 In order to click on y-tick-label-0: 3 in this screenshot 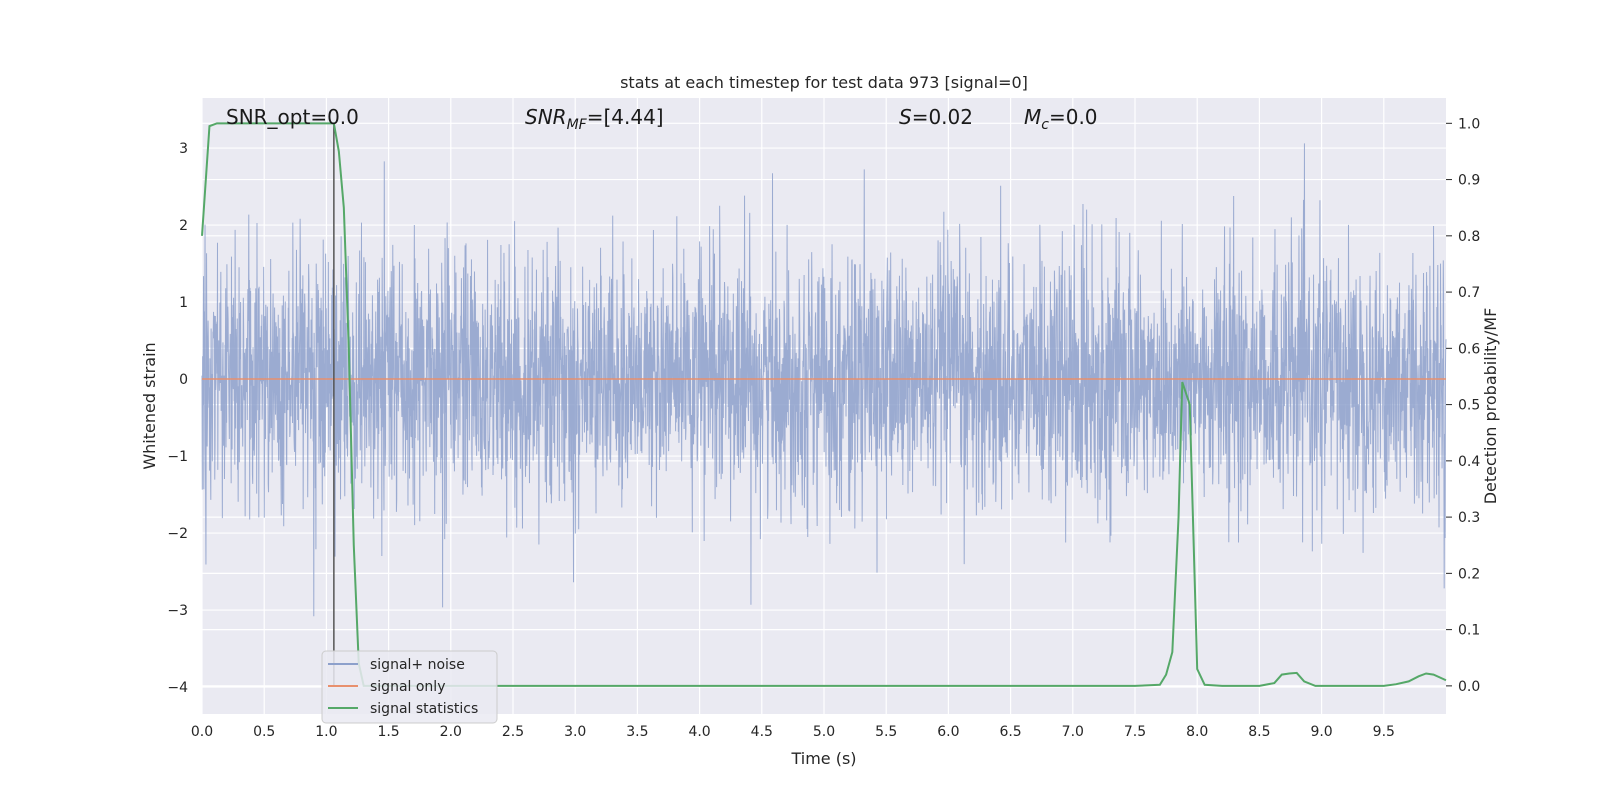, I will do `click(183, 149)`.